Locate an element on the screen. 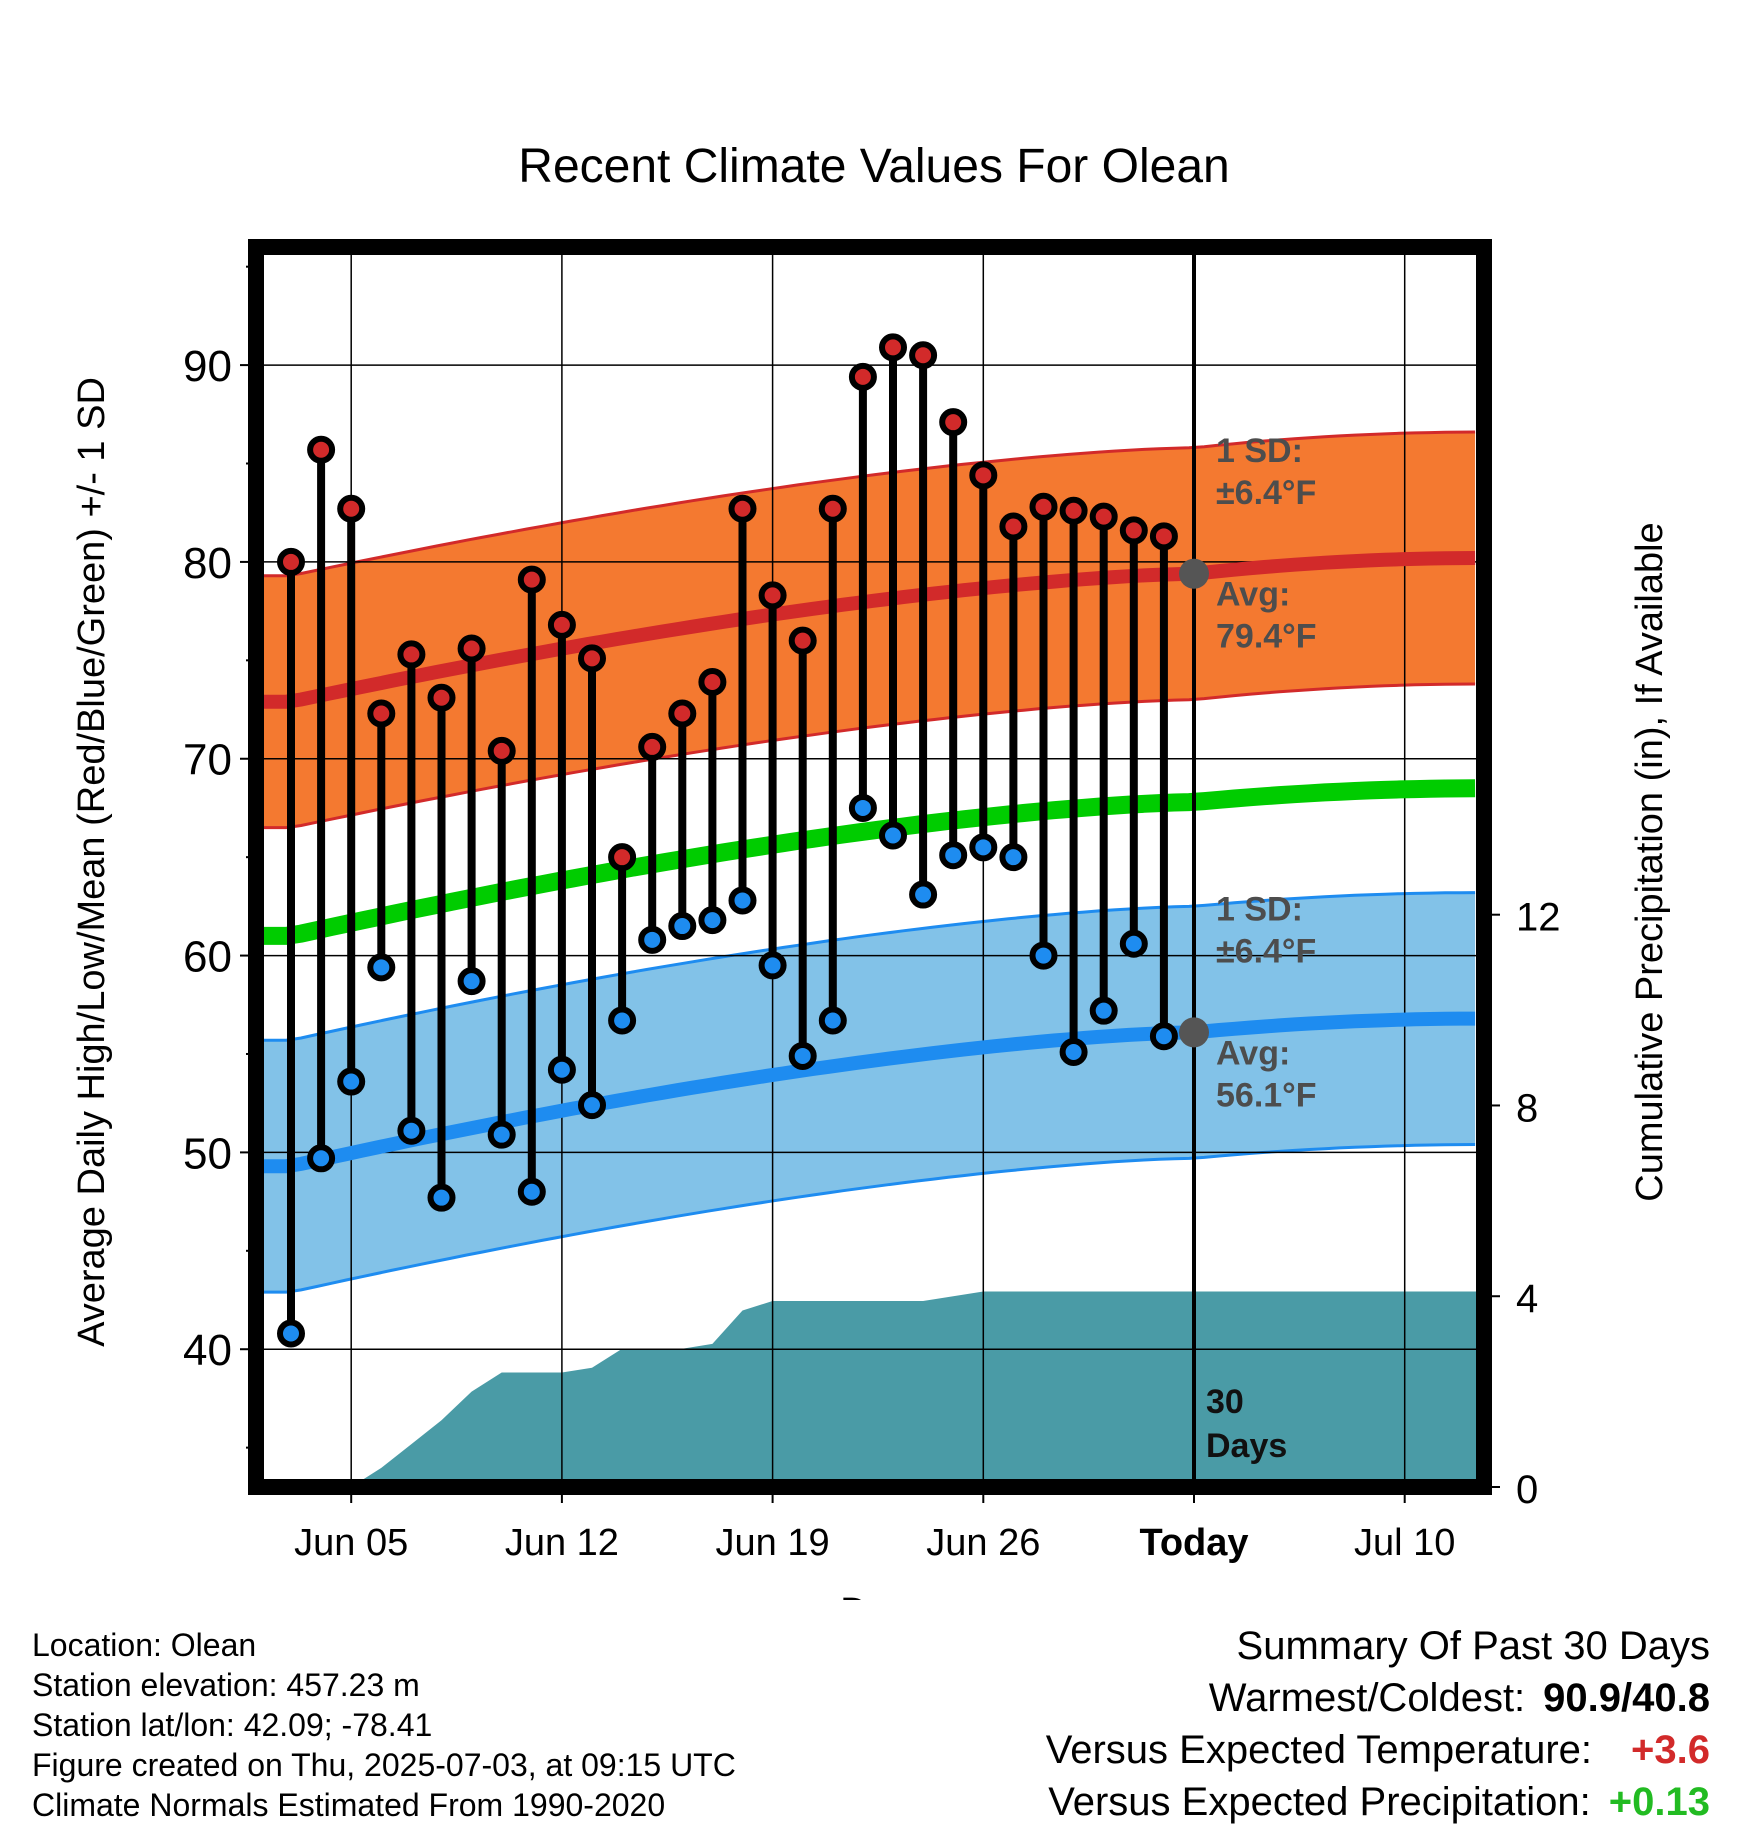  y-tick-label: 80 is located at coordinates (207, 563).